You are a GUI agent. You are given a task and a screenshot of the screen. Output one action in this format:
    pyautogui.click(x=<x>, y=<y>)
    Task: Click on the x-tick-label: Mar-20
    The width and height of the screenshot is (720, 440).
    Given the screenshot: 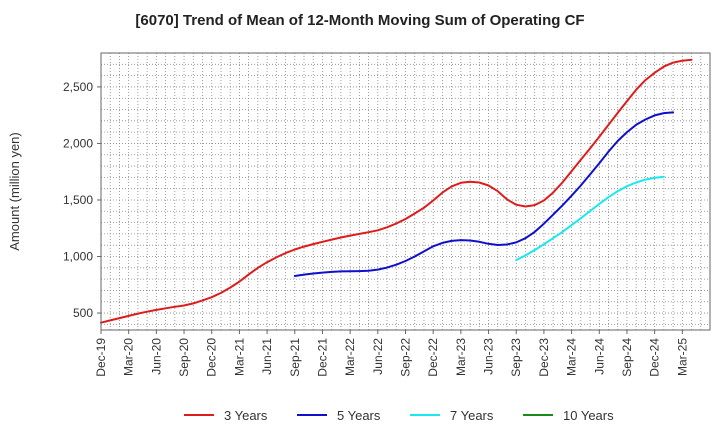 What is the action you would take?
    pyautogui.click(x=129, y=357)
    